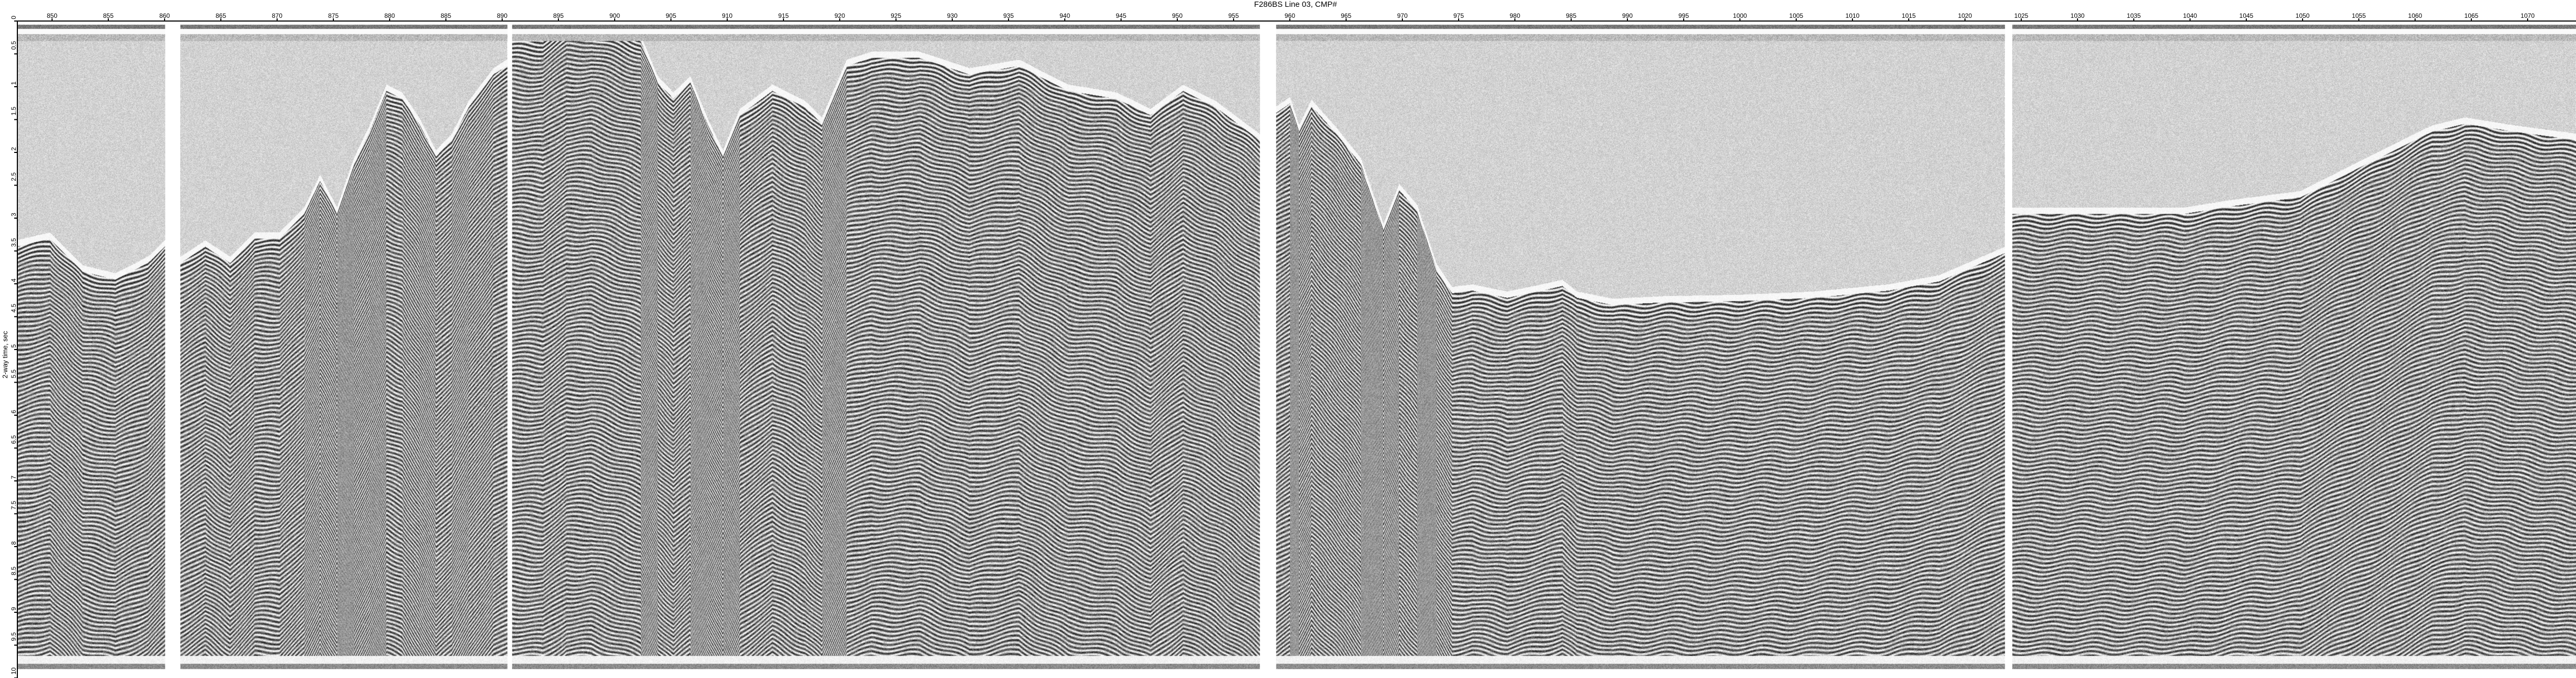 This screenshot has width=2576, height=678. I want to click on x-tick-label: 865, so click(221, 15).